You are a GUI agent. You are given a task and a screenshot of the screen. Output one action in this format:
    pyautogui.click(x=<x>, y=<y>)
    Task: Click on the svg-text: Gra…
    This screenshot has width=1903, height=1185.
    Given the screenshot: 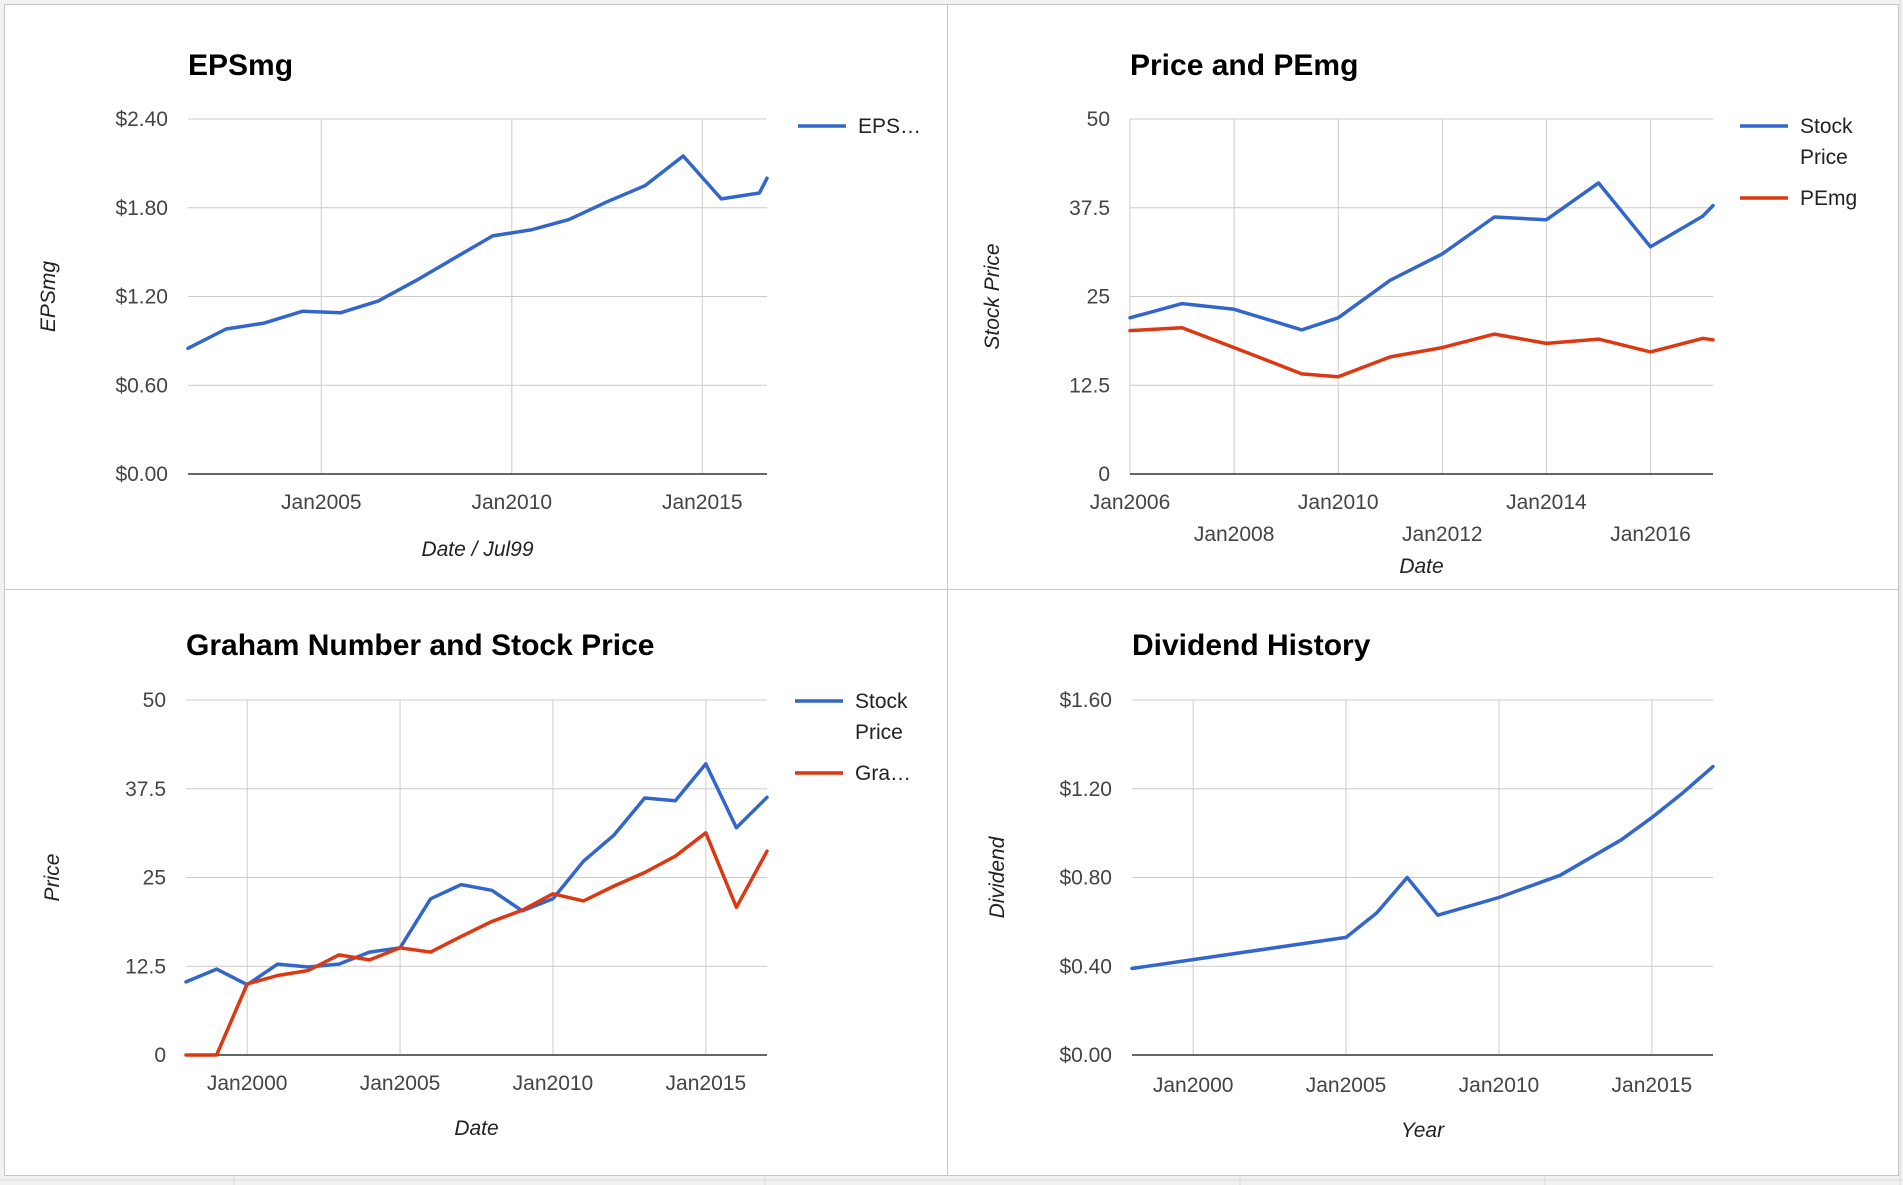 What is the action you would take?
    pyautogui.click(x=883, y=773)
    